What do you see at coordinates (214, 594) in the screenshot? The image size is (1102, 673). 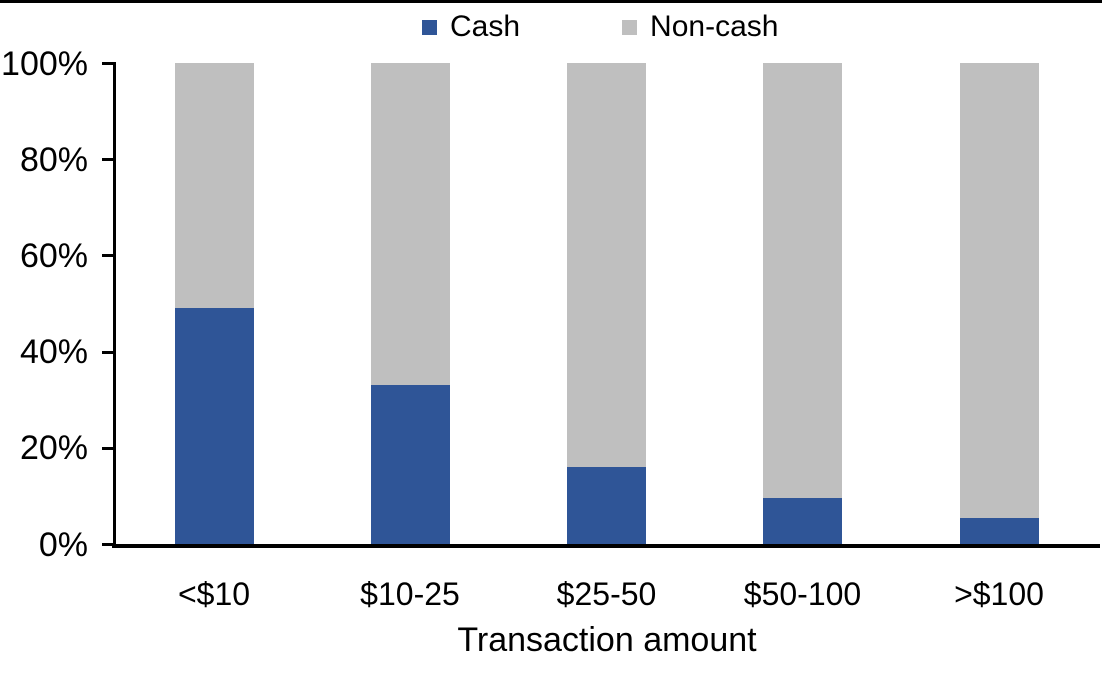 I see `x-tick-label: <$10` at bounding box center [214, 594].